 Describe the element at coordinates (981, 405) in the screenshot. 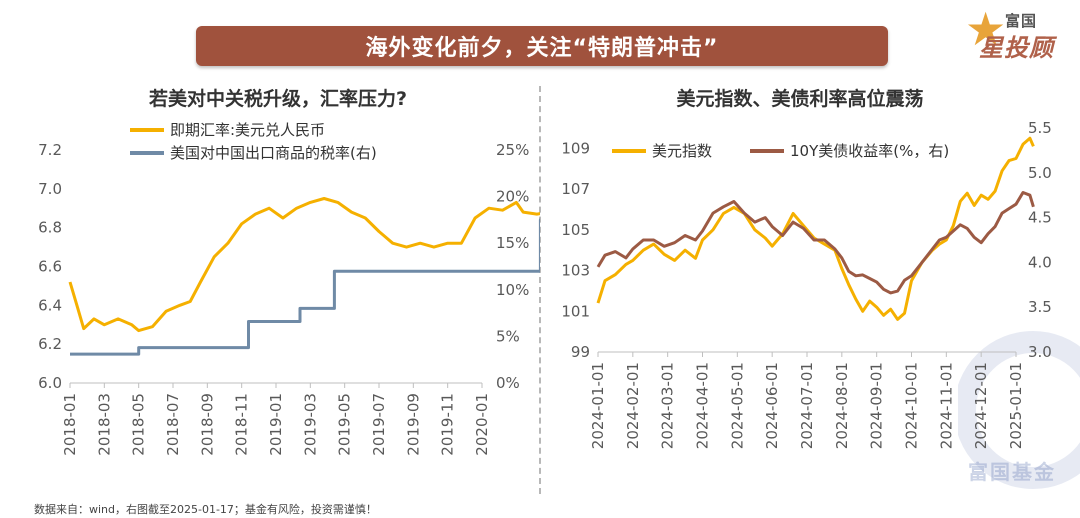

I see `right-x-tick: 2024-12-01` at that location.